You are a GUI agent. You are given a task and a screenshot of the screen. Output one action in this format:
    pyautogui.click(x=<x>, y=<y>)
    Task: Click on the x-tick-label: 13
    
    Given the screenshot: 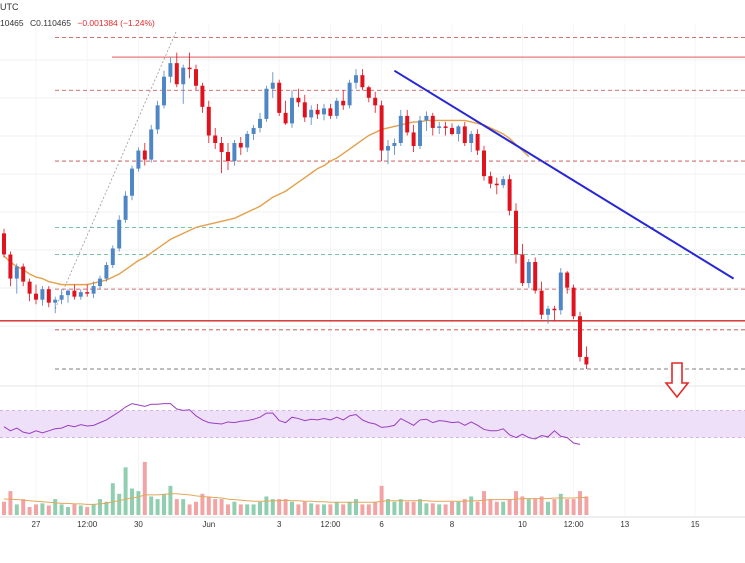 What is the action you would take?
    pyautogui.click(x=624, y=524)
    